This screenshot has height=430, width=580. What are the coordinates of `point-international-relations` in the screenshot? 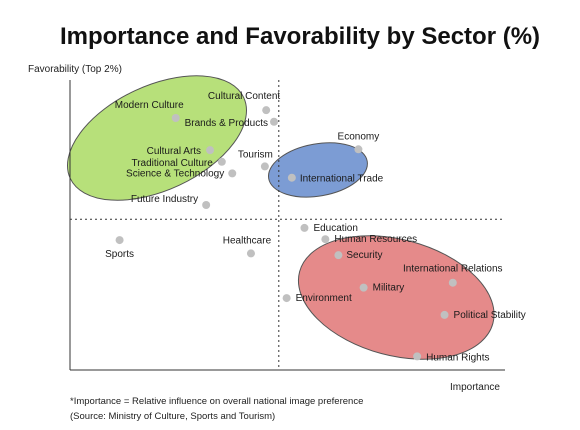 It's located at (452, 282).